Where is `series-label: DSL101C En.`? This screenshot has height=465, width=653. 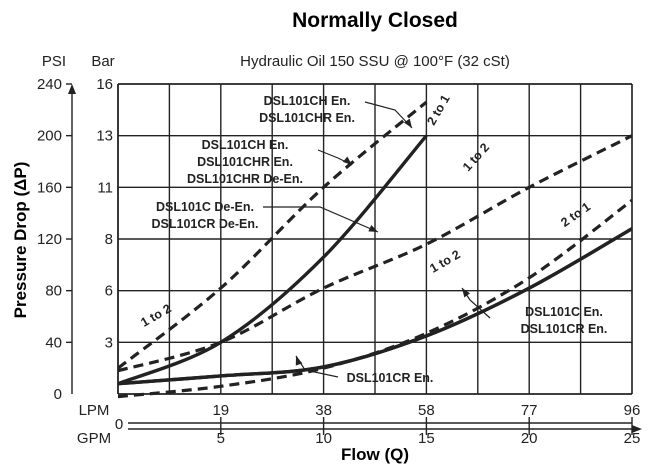 series-label: DSL101C En. is located at coordinates (564, 312).